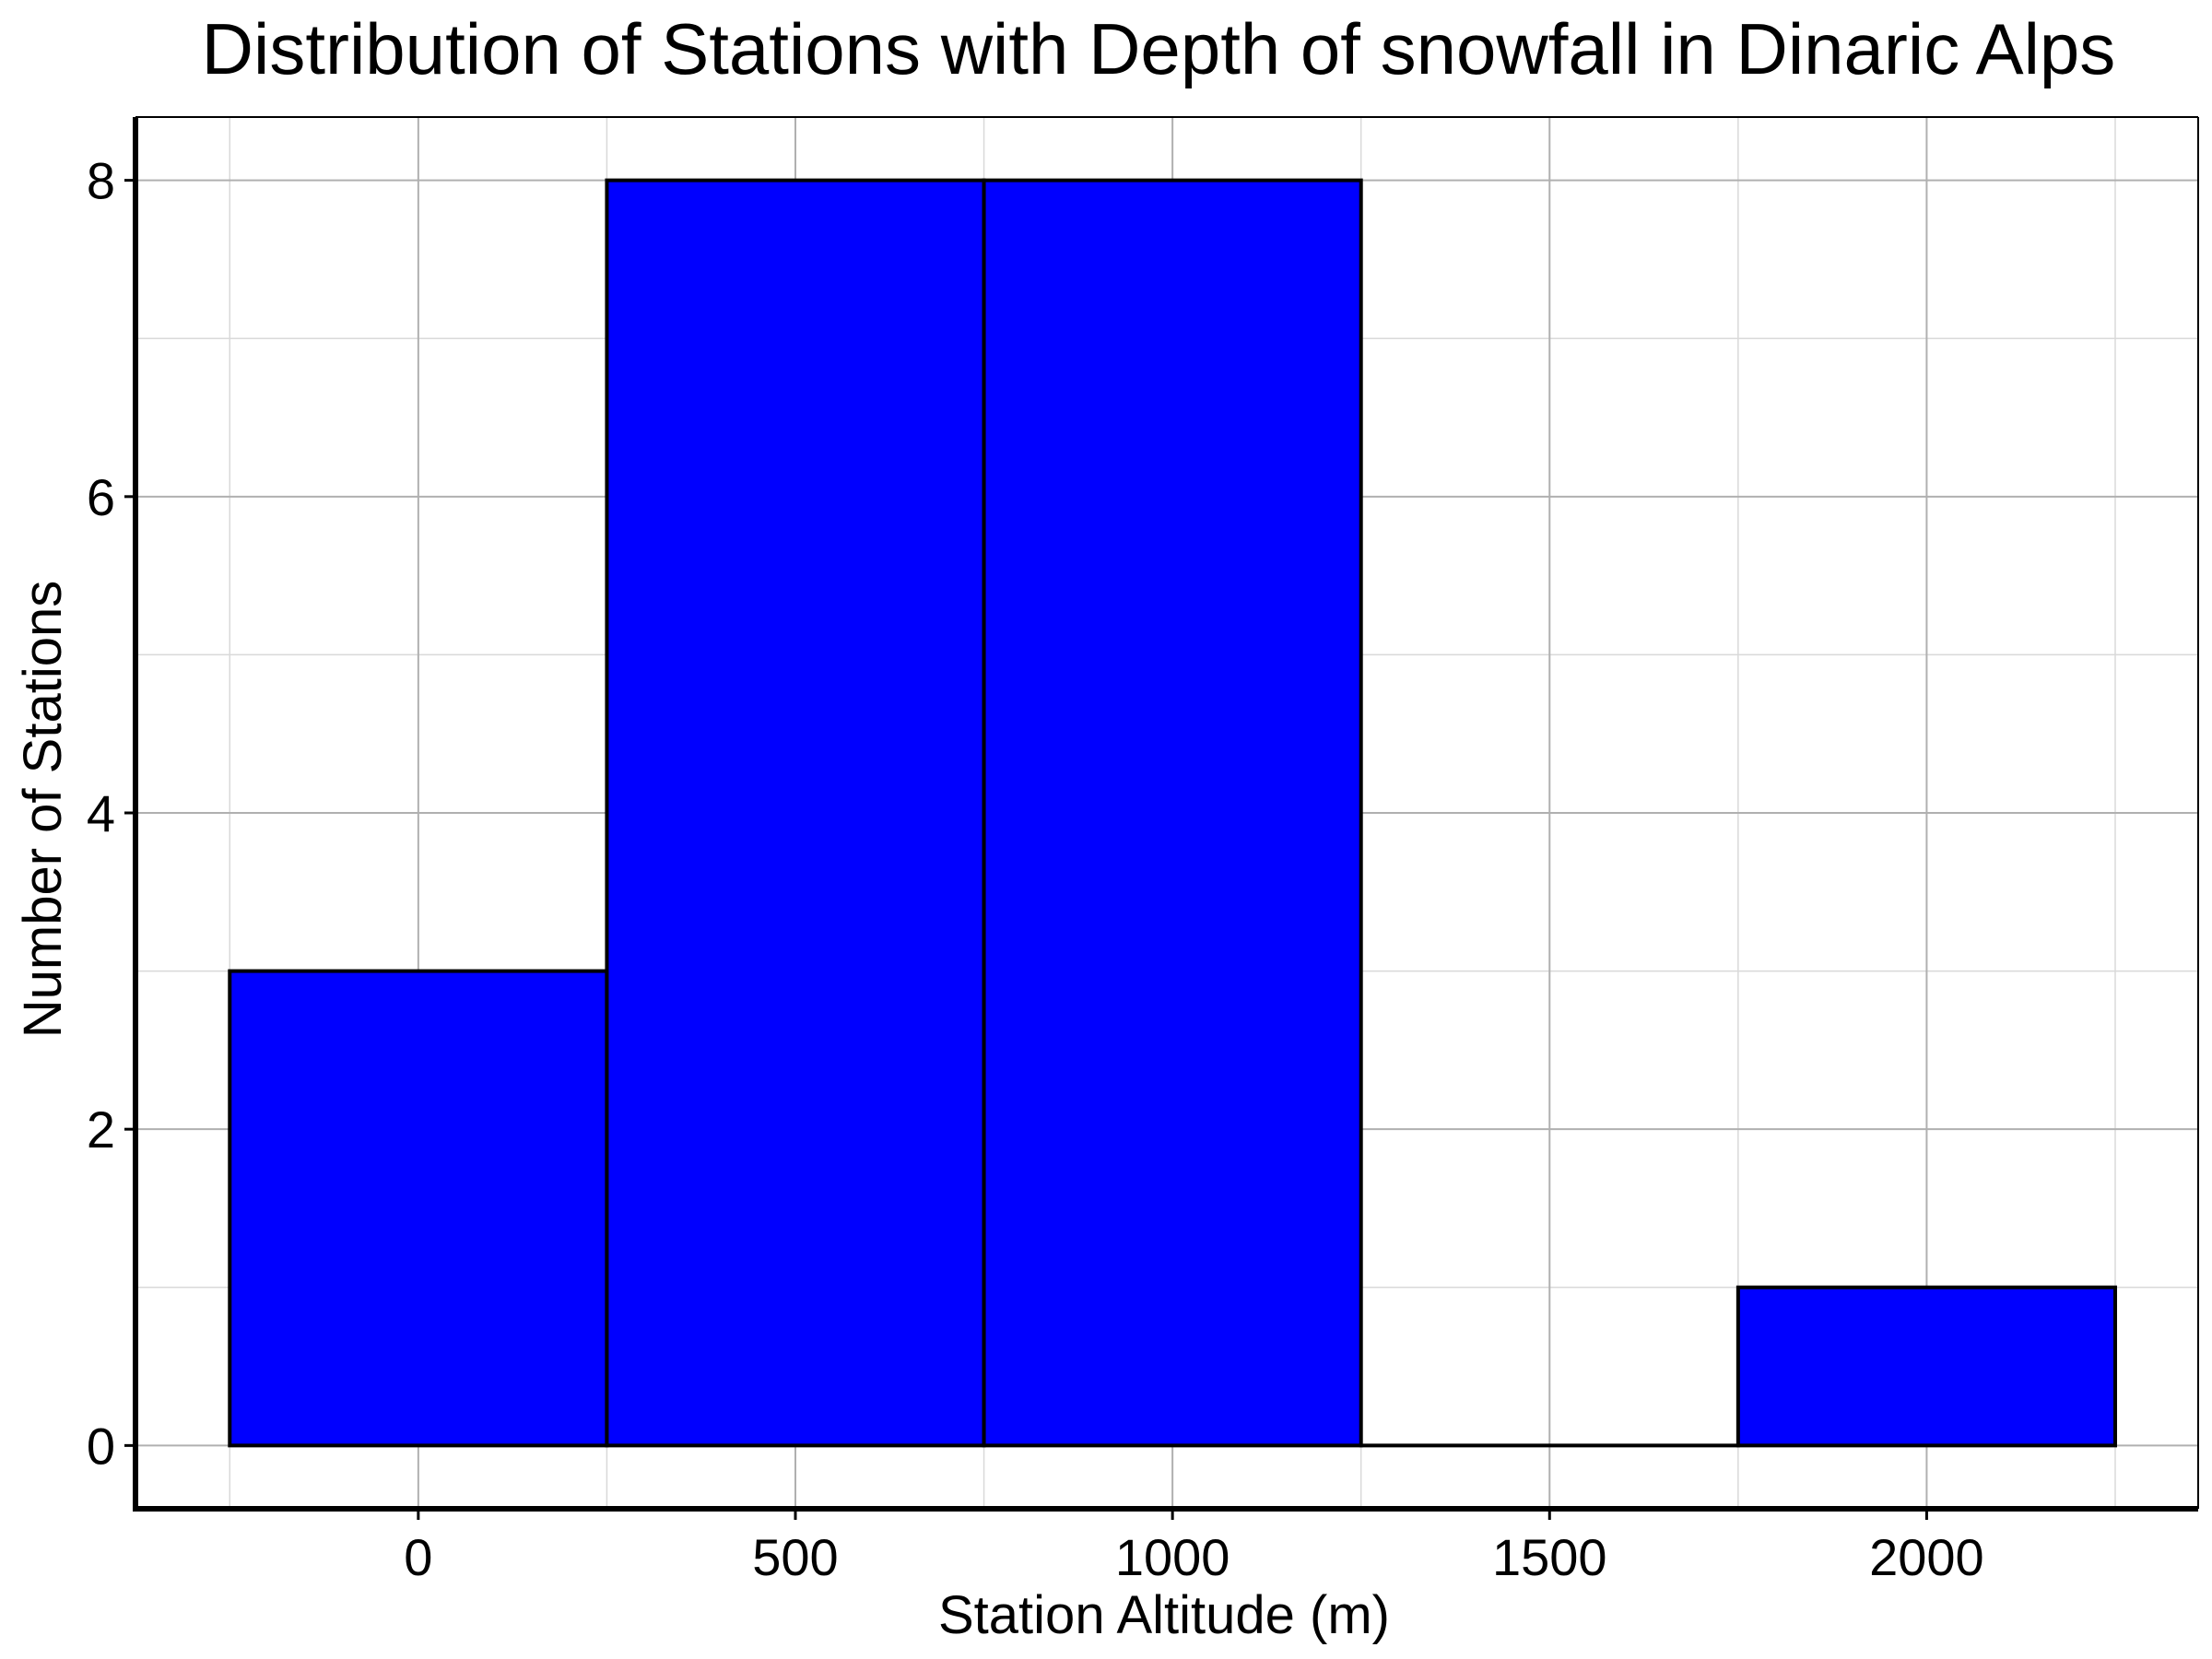 Image resolution: width=2212 pixels, height=1659 pixels. Describe the element at coordinates (101, 497) in the screenshot. I see `y-tick-label: 6` at that location.